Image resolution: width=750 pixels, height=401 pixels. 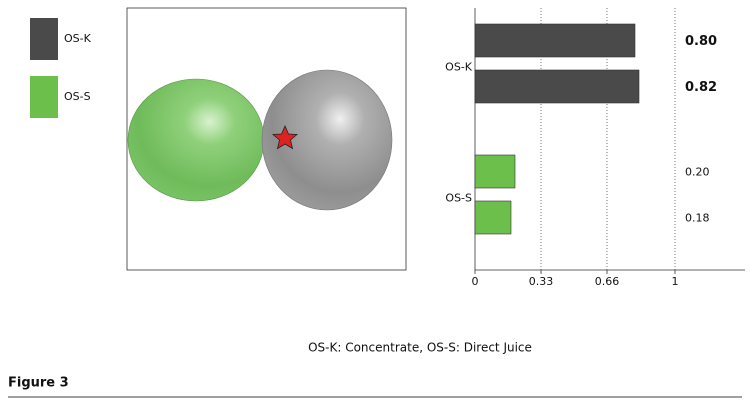 What do you see at coordinates (607, 281) in the screenshot?
I see `x-tick-label: 0.66` at bounding box center [607, 281].